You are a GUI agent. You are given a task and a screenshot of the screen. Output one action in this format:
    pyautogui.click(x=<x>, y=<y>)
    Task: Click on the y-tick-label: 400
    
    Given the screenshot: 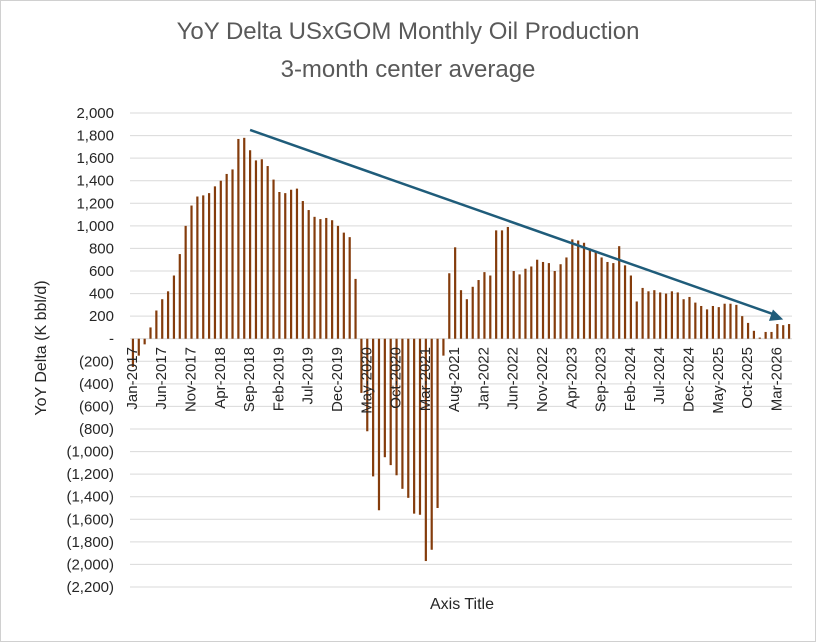 What is the action you would take?
    pyautogui.click(x=101, y=294)
    